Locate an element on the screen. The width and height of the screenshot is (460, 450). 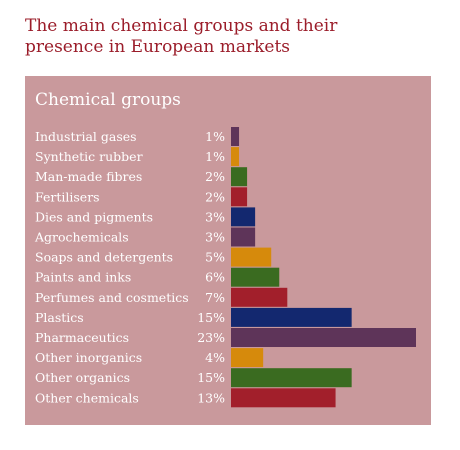
category-label: Other chemicals is located at coordinates (87, 397).